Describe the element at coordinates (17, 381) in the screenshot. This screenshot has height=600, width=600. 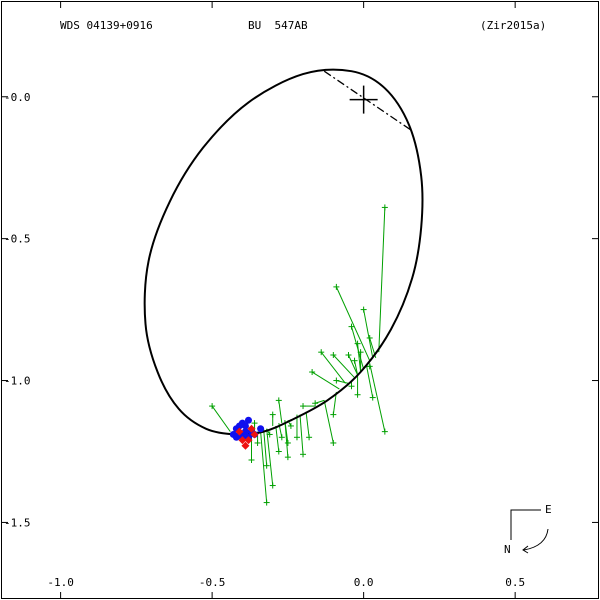
I see `y-tick-label: -1.0` at that location.